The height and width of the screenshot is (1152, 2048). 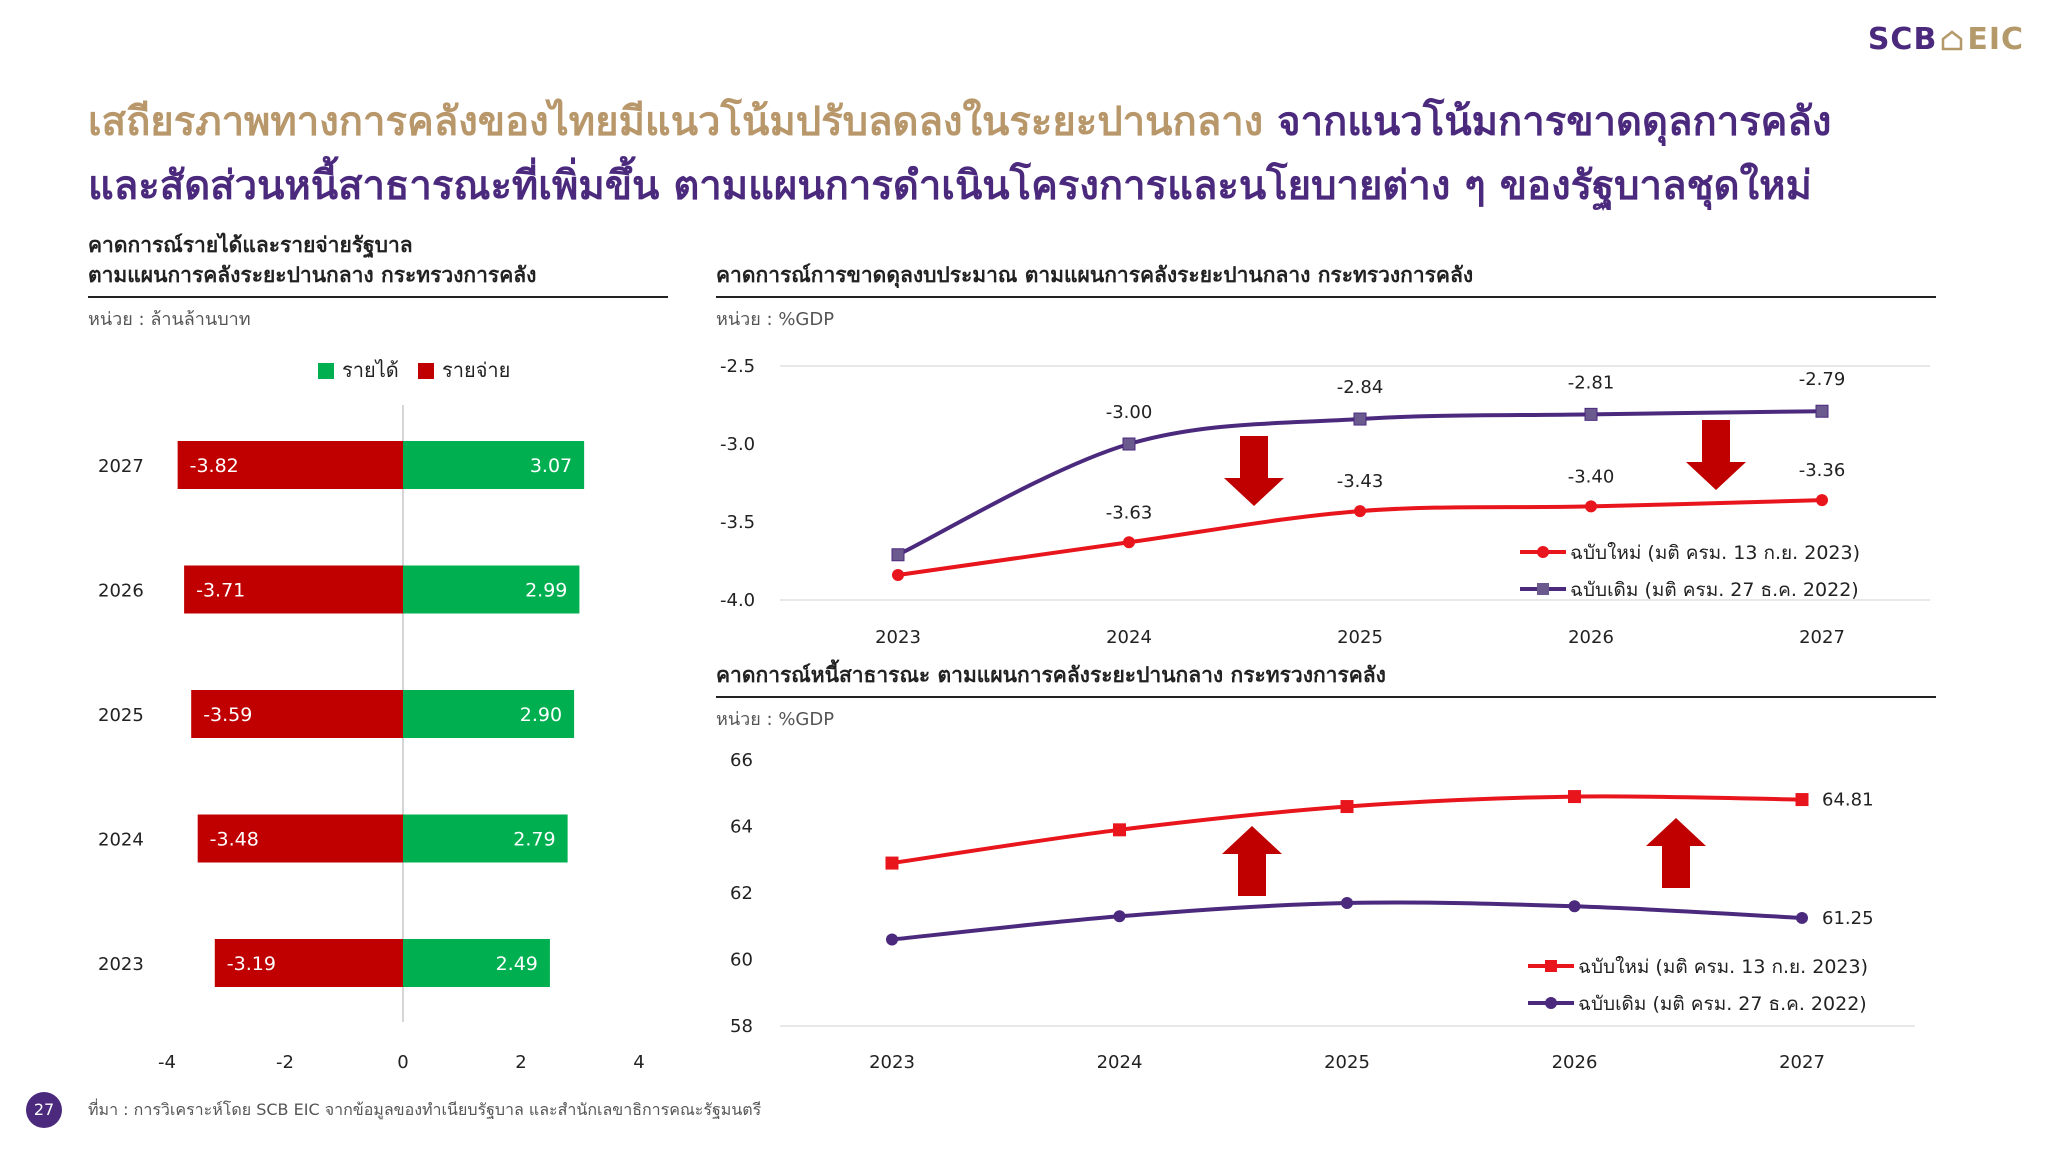 I want to click on bar-x-tick-label: 0, so click(x=402, y=1062).